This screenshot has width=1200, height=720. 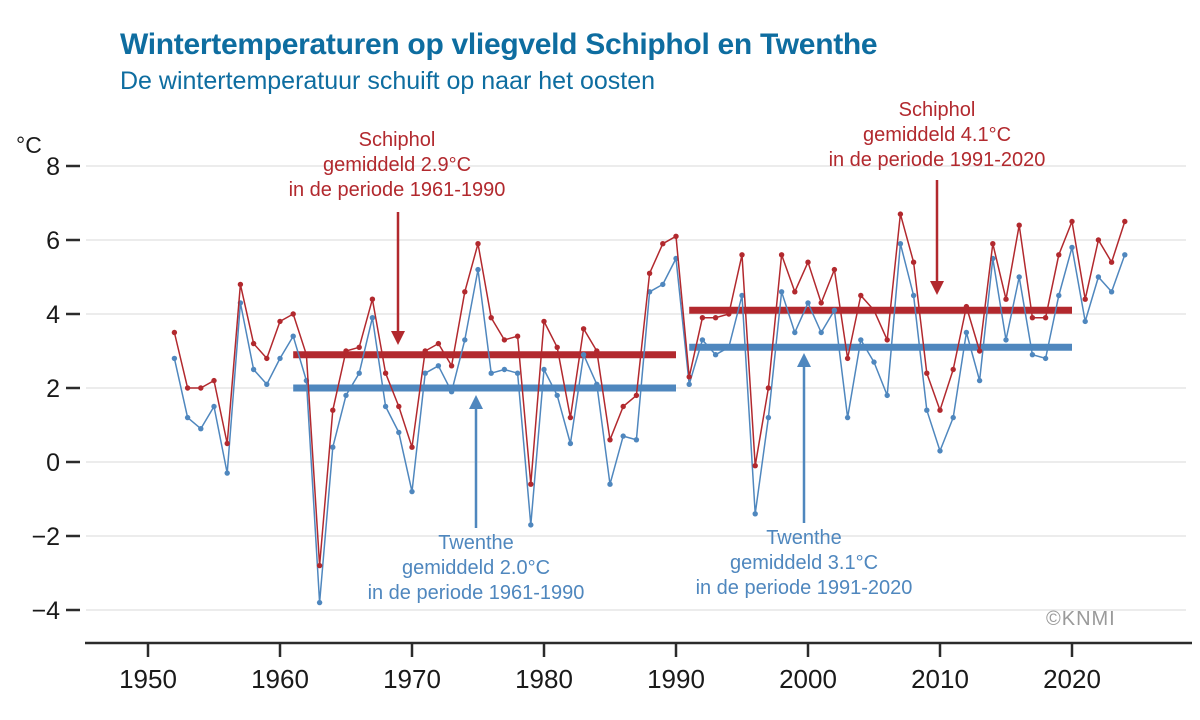 What do you see at coordinates (253, 343) in the screenshot?
I see `data-point-schiphol-1958` at bounding box center [253, 343].